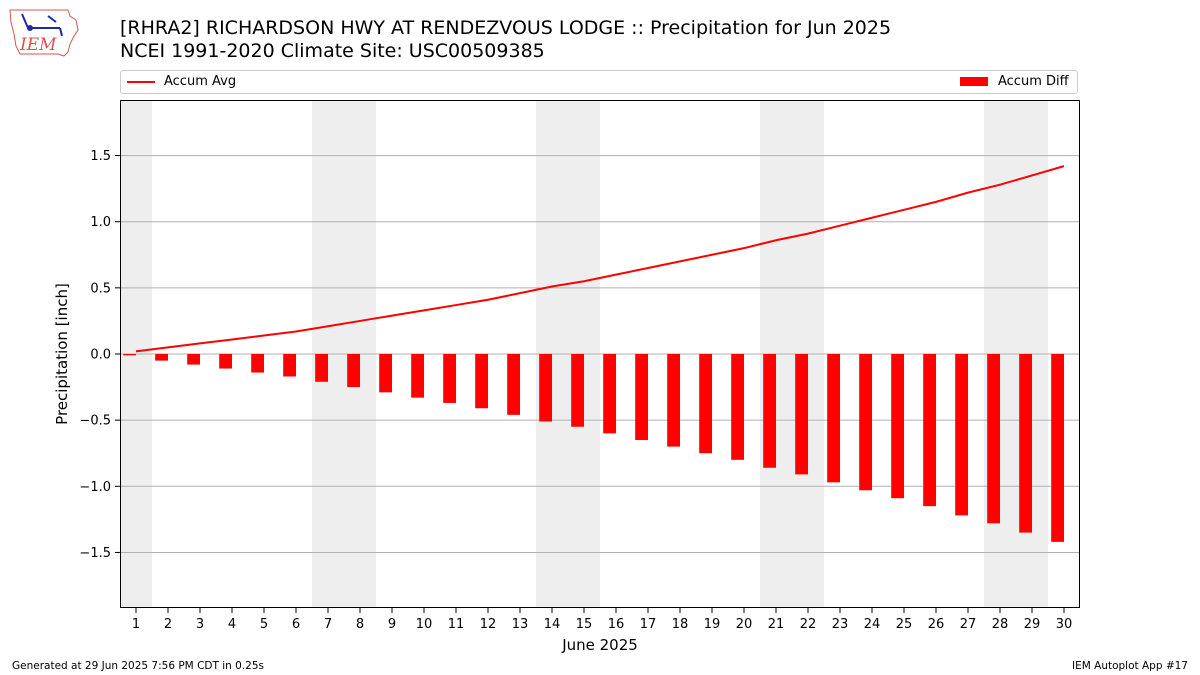 The width and height of the screenshot is (1200, 675). Describe the element at coordinates (30, 28) in the screenshot. I see `logo-dot` at that location.